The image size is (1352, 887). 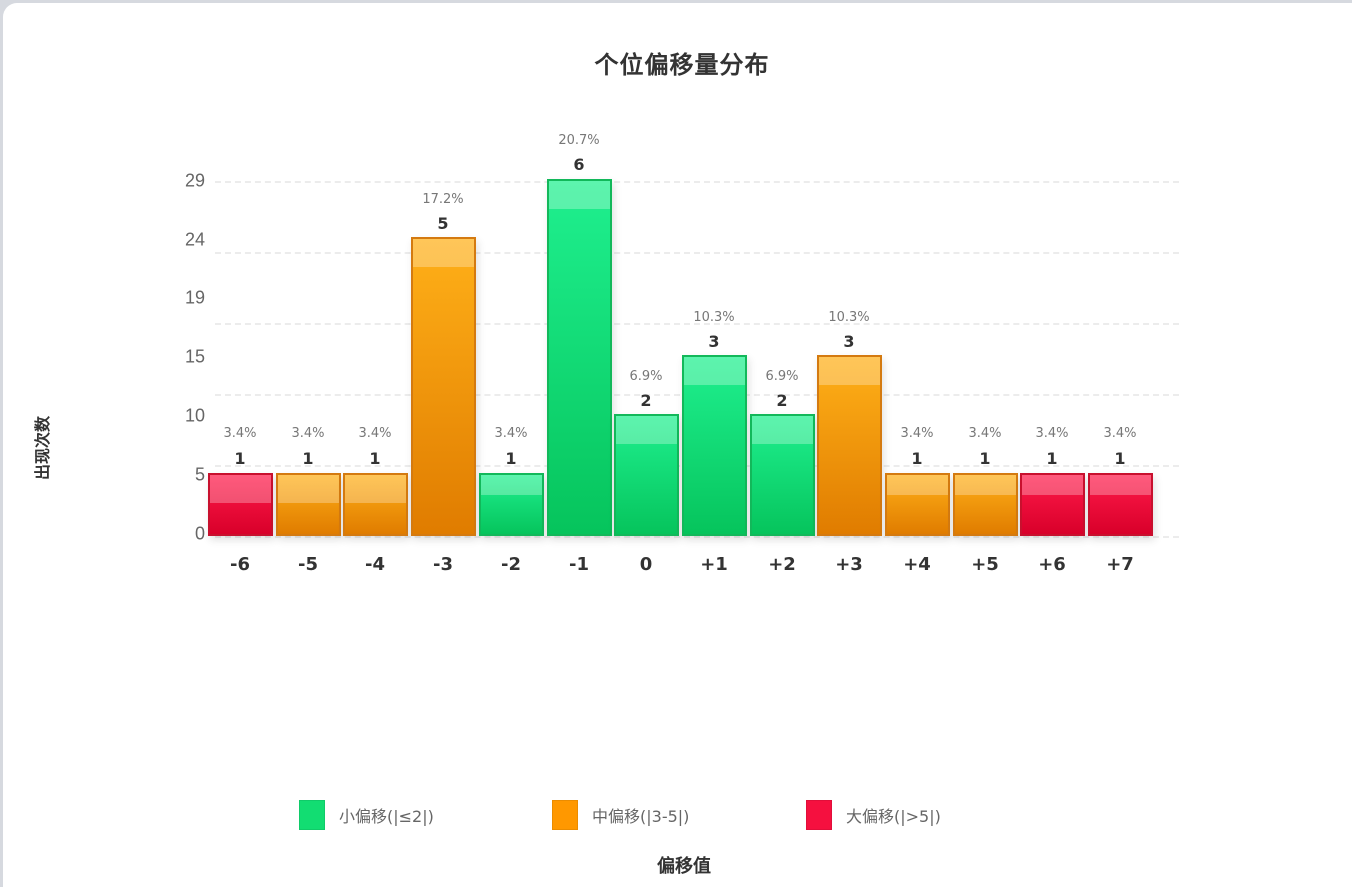 I want to click on x-axis-label: 偏移值, so click(x=684, y=866).